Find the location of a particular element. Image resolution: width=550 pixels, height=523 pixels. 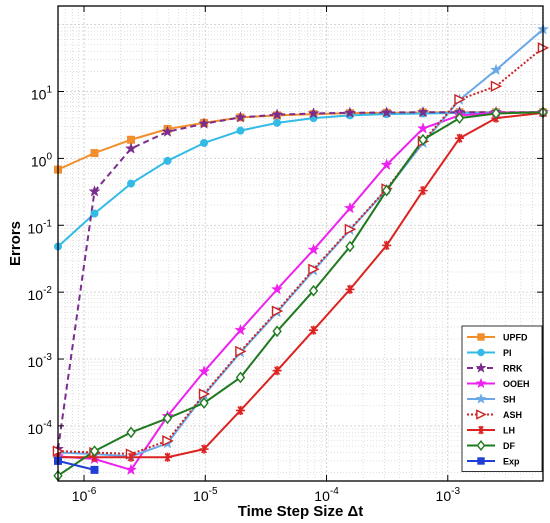

legend-marker-df is located at coordinates (481, 445).